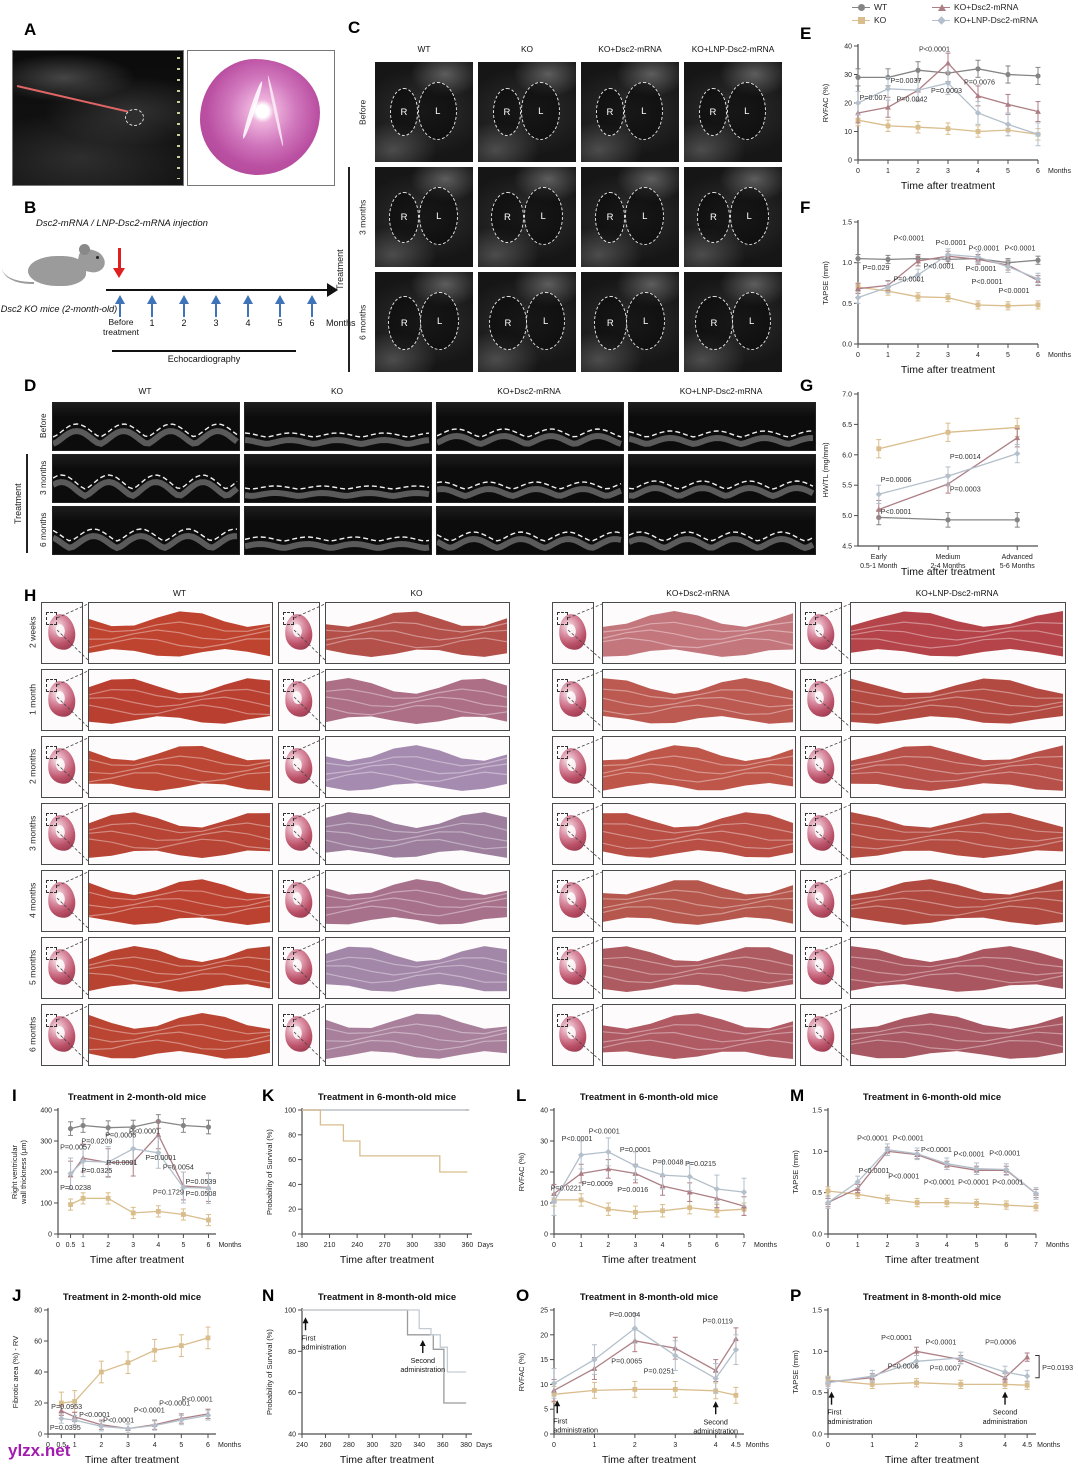 This screenshot has width=1078, height=1473. Describe the element at coordinates (338, 530) in the screenshot. I see `mmode-image-KO-6 months` at that location.